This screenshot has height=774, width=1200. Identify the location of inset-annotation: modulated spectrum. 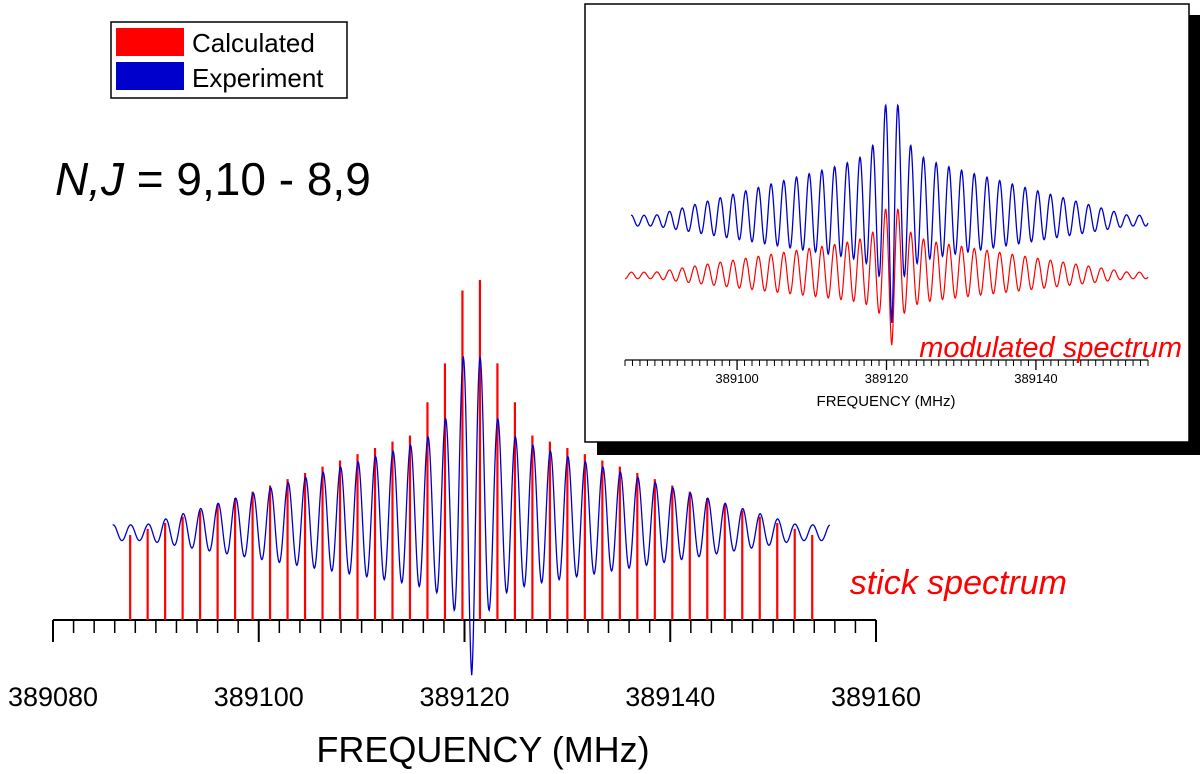
(1050, 348).